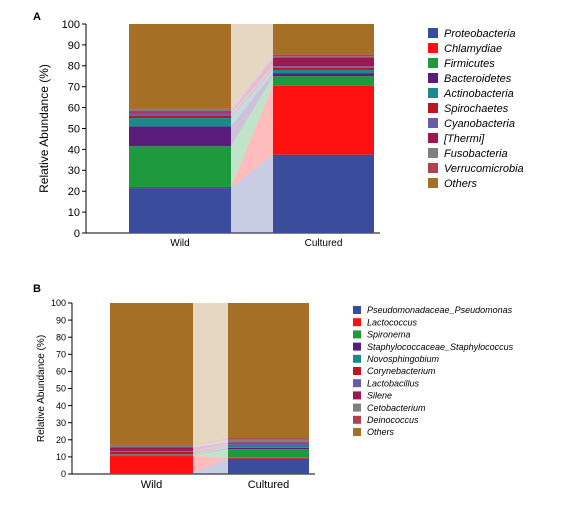 The image size is (580, 505). I want to click on bar-wild-spironema, so click(151, 456).